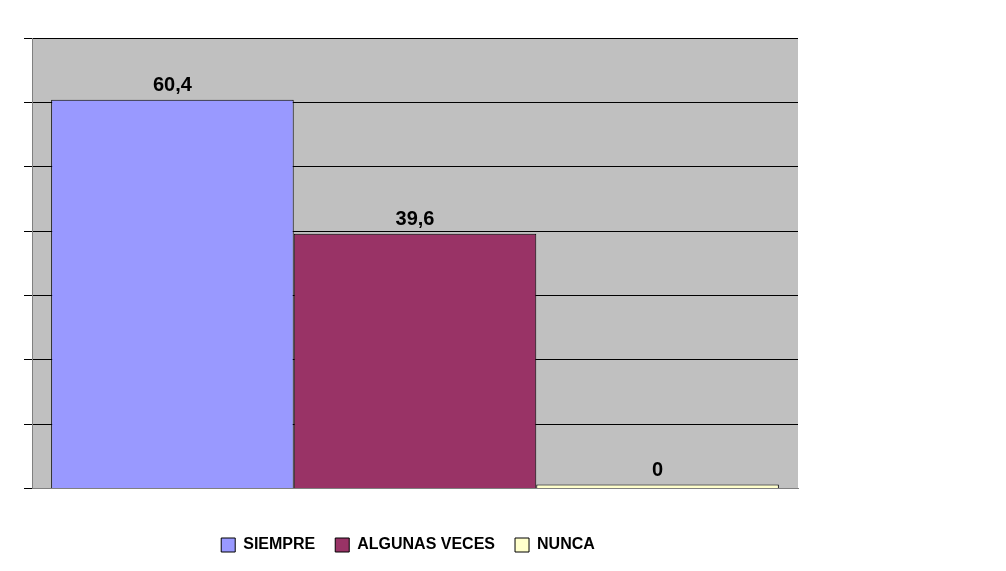  I want to click on legend-label: SIEMPRE, so click(279, 544).